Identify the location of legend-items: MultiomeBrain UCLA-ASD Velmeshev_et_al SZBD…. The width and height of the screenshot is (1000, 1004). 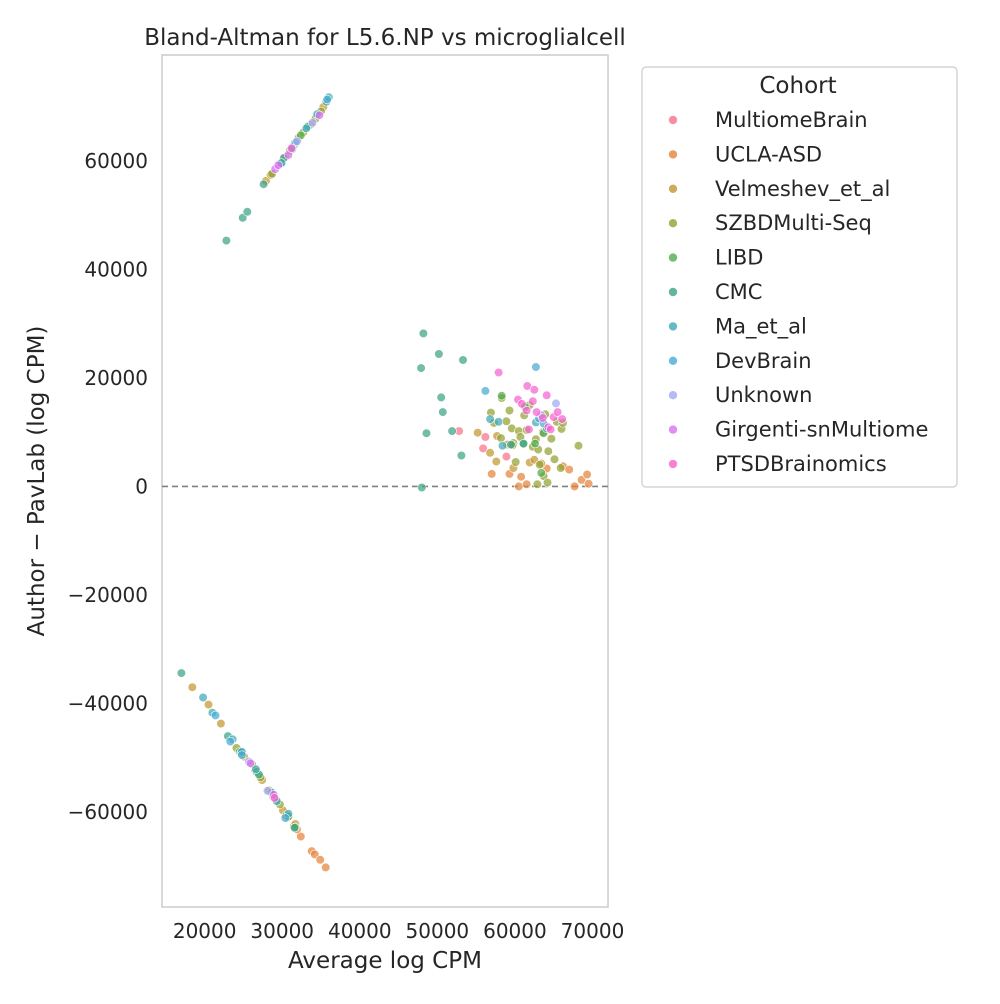
(798, 292).